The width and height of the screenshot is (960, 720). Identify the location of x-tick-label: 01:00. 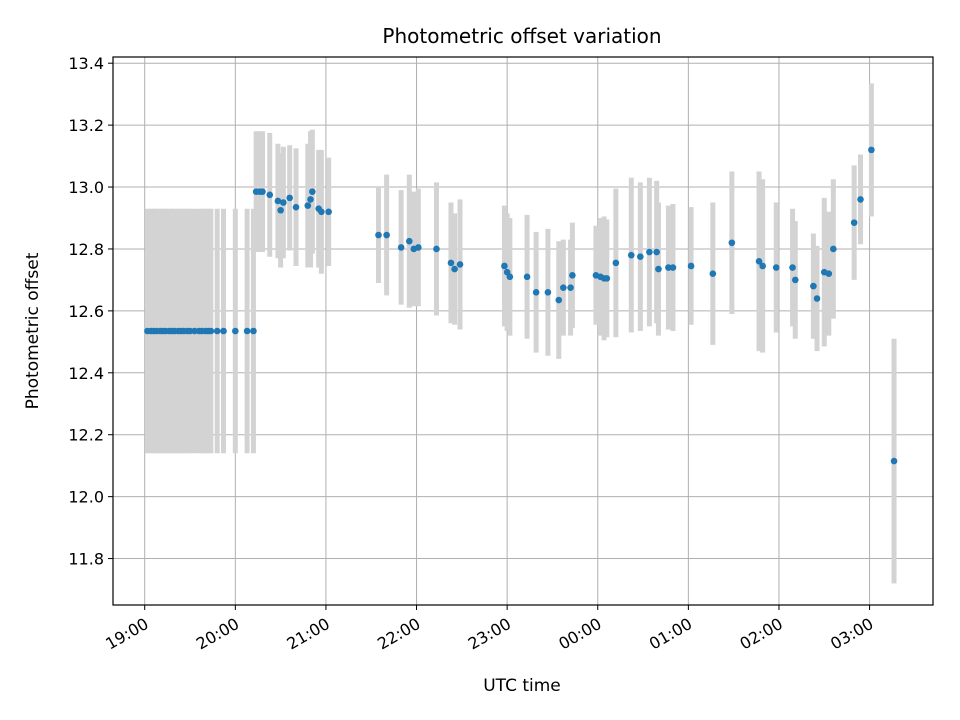
(670, 634).